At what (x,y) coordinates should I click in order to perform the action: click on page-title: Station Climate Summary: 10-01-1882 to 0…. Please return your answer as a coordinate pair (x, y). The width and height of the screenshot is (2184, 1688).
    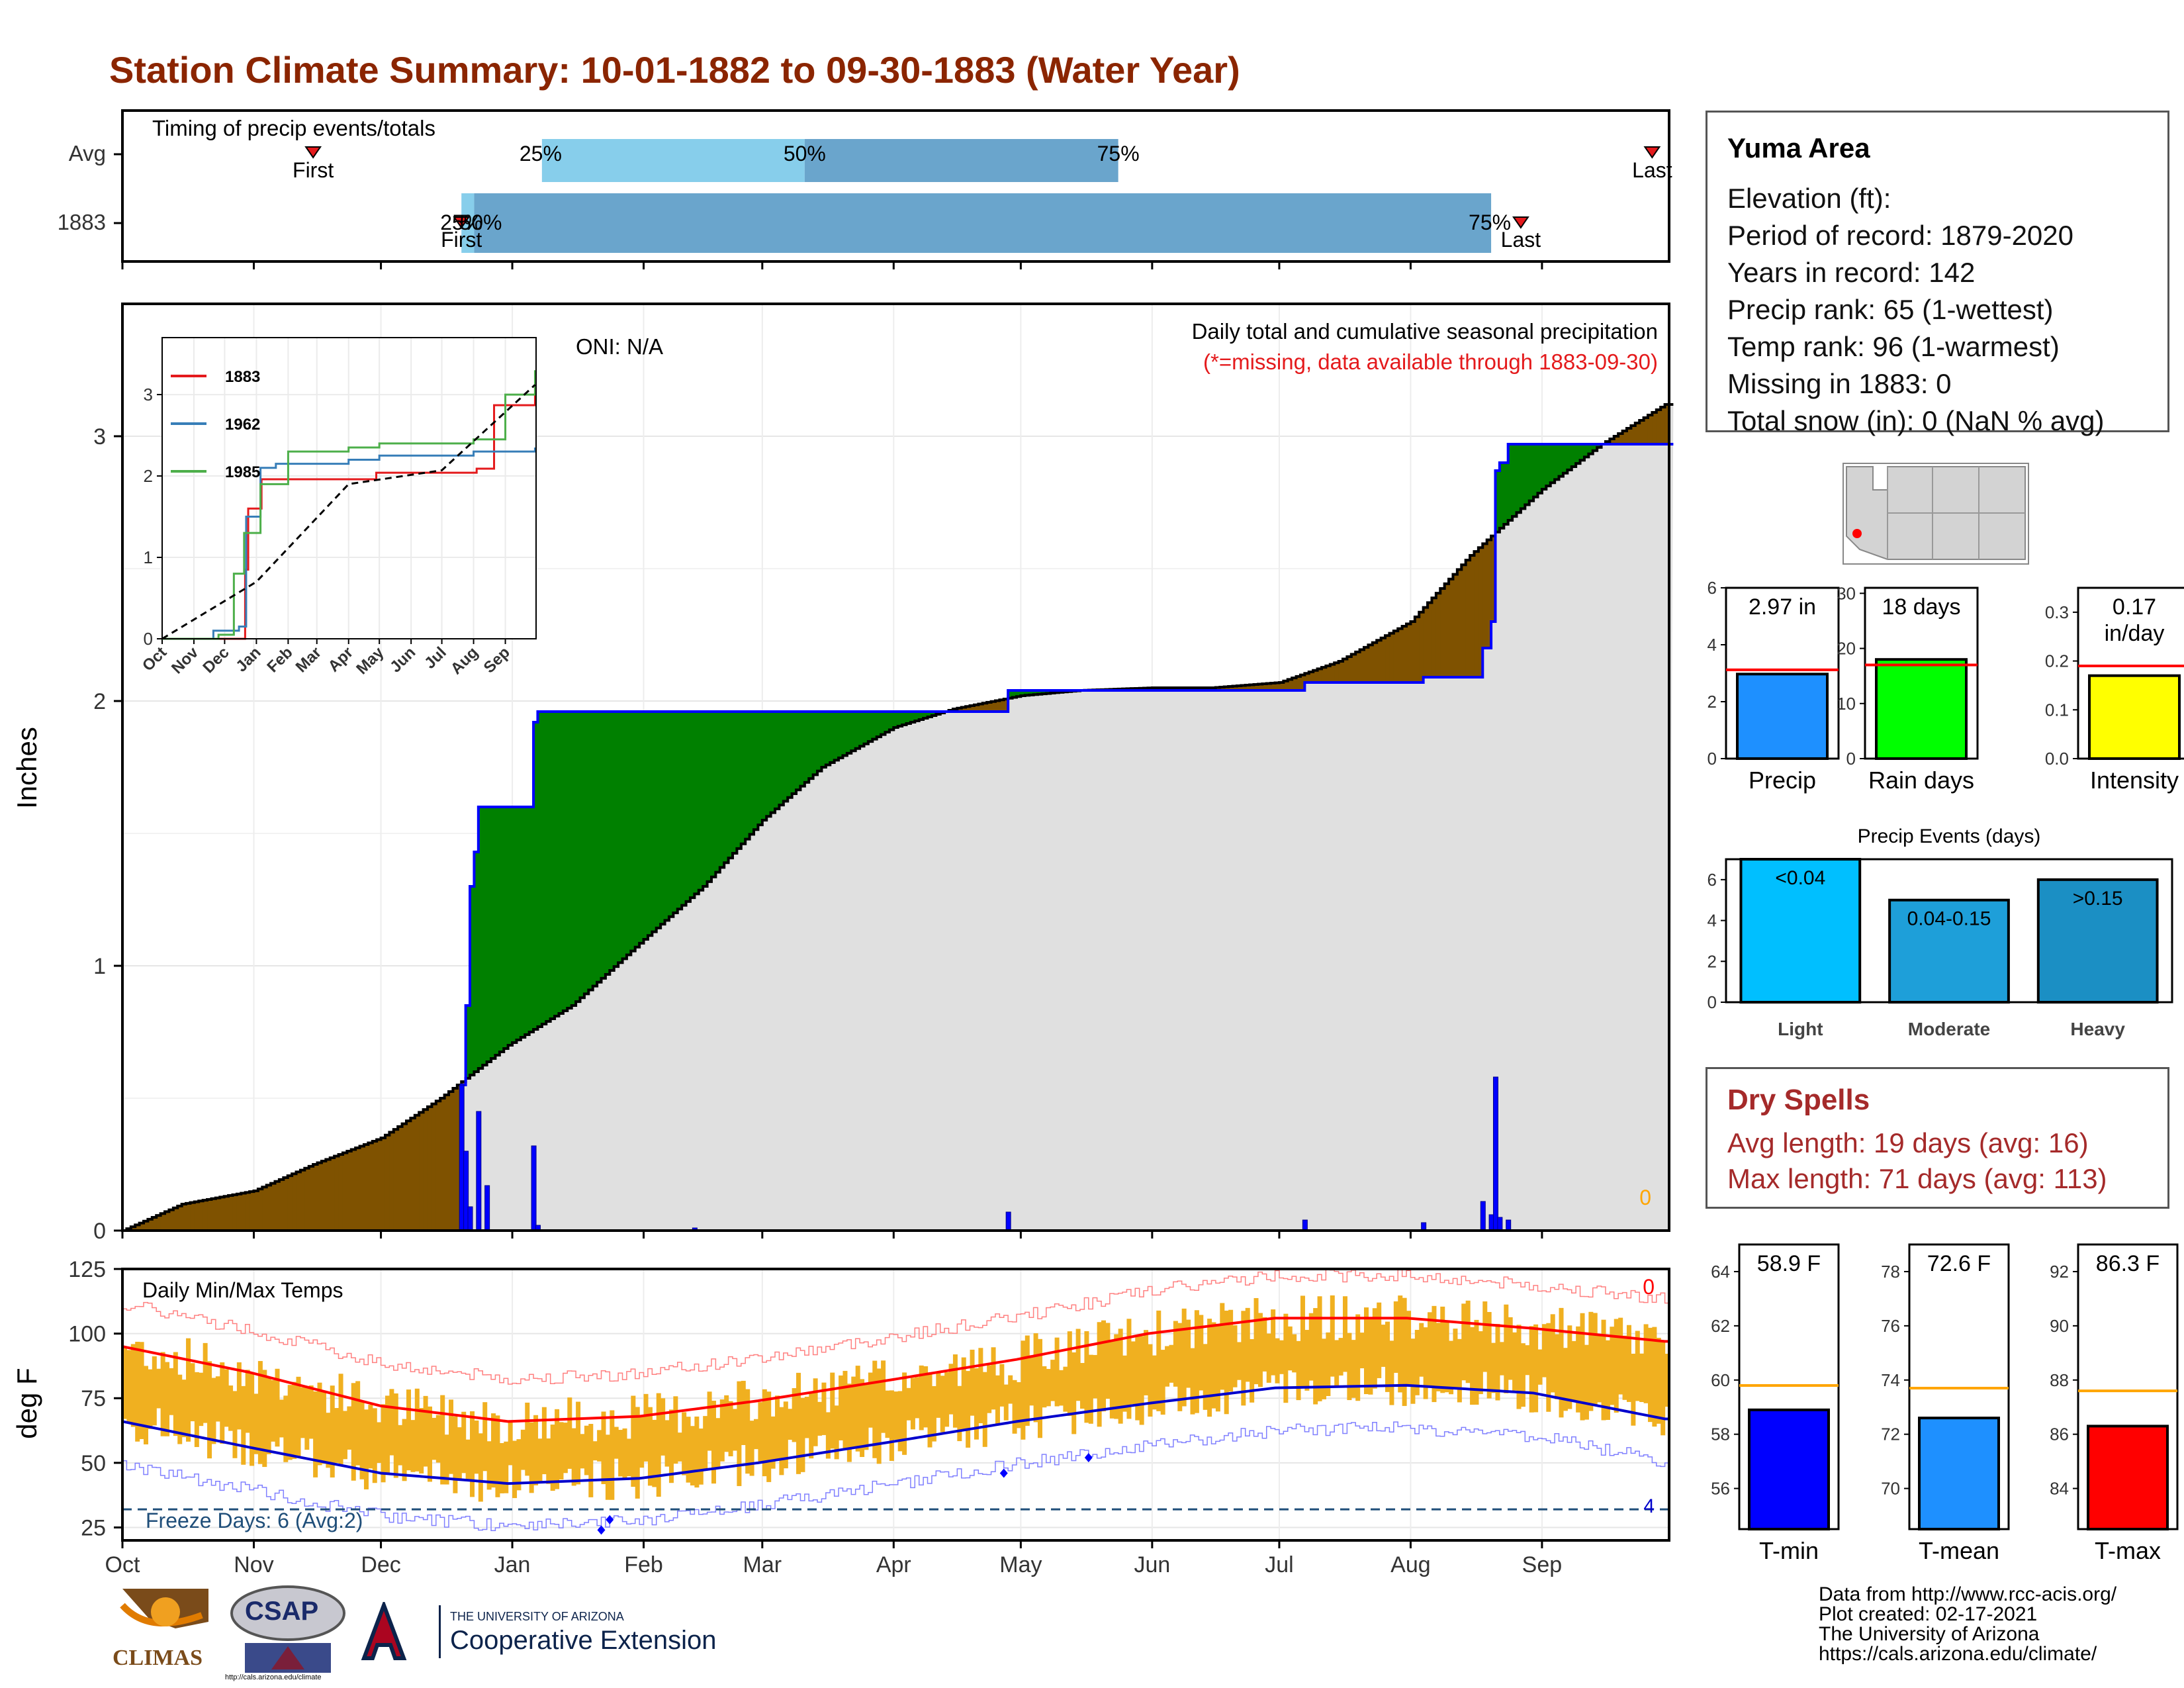
    Looking at the image, I should click on (675, 70).